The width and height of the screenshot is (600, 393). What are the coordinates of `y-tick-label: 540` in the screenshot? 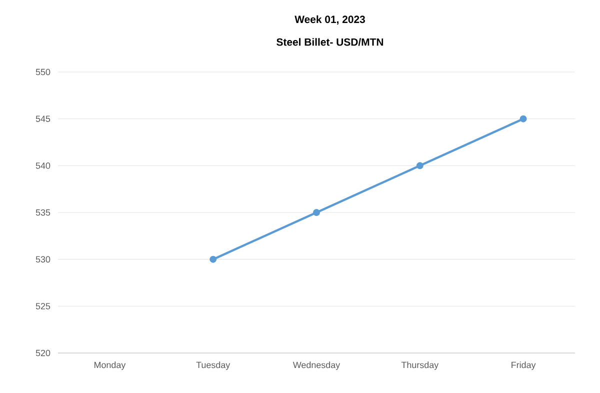 It's located at (43, 165).